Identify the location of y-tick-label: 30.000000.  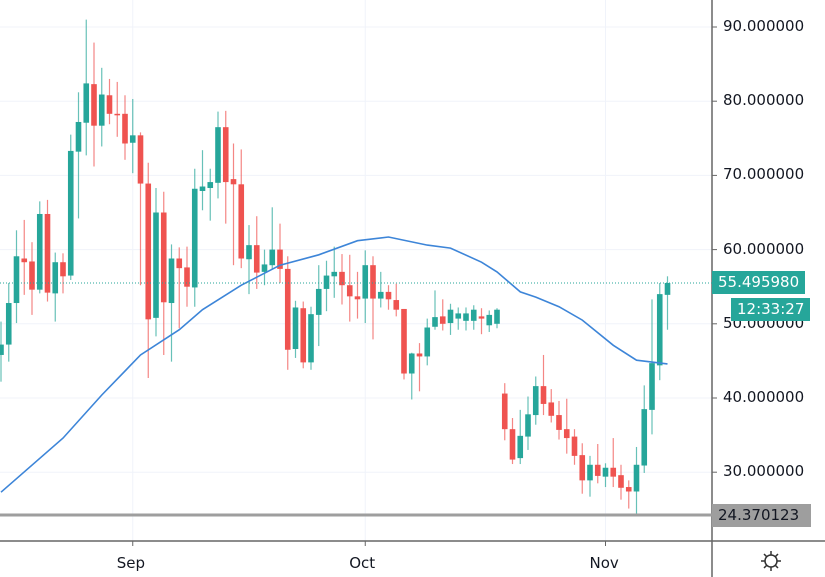
(764, 471).